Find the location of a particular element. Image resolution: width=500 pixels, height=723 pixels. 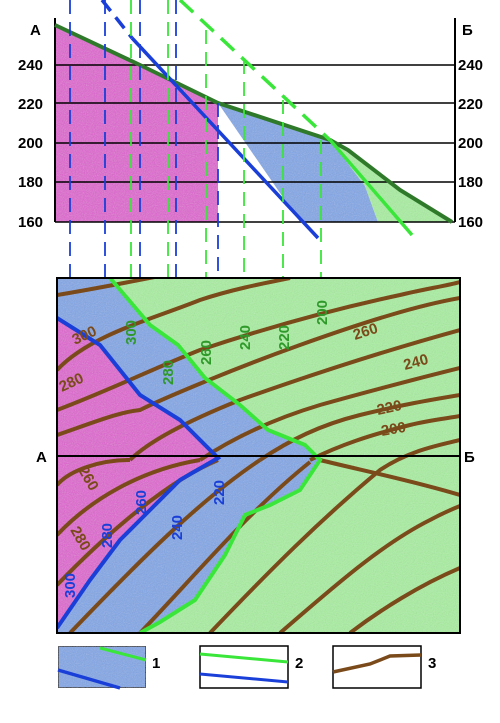

blue-label-240: 240 is located at coordinates (177, 527).